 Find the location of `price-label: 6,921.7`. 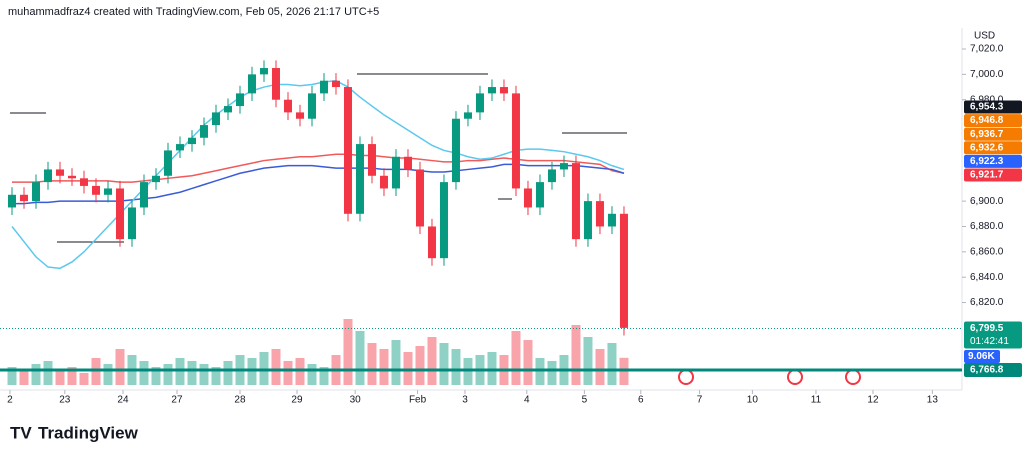

price-label: 6,921.7 is located at coordinates (987, 175).